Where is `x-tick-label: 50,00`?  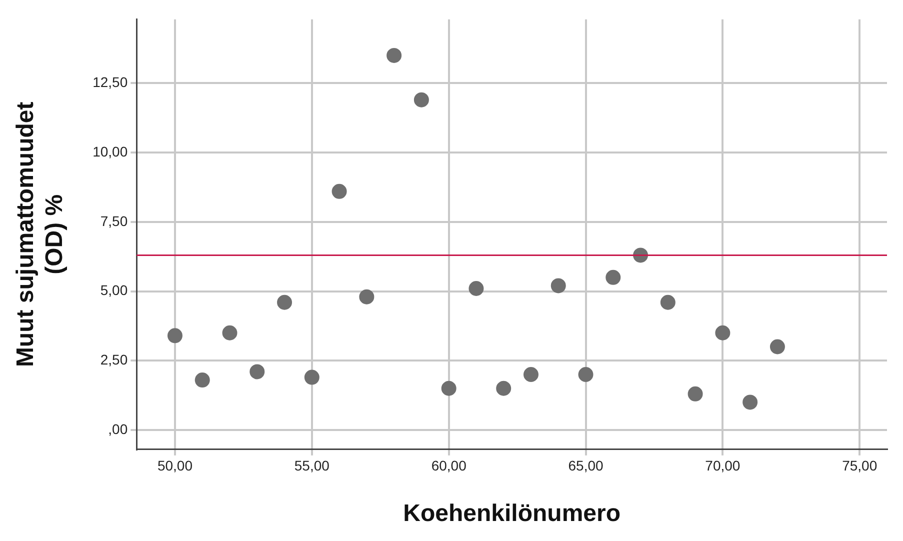 x-tick-label: 50,00 is located at coordinates (175, 466).